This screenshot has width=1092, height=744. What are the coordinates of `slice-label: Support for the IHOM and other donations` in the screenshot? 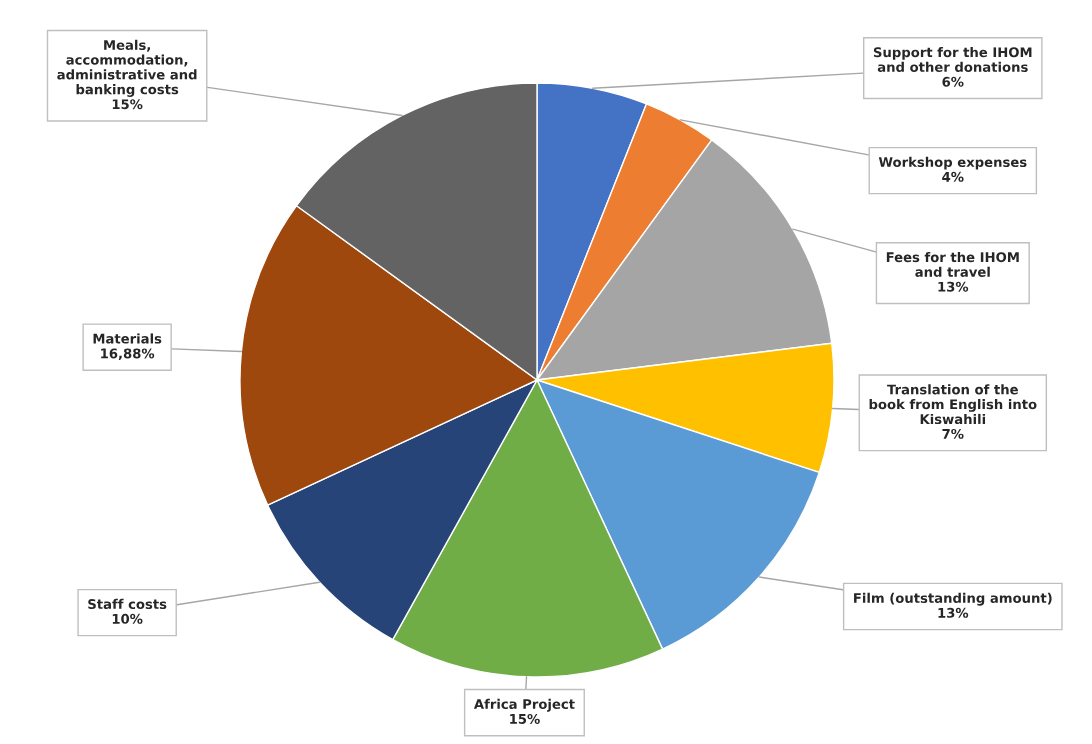 It's located at (952, 59).